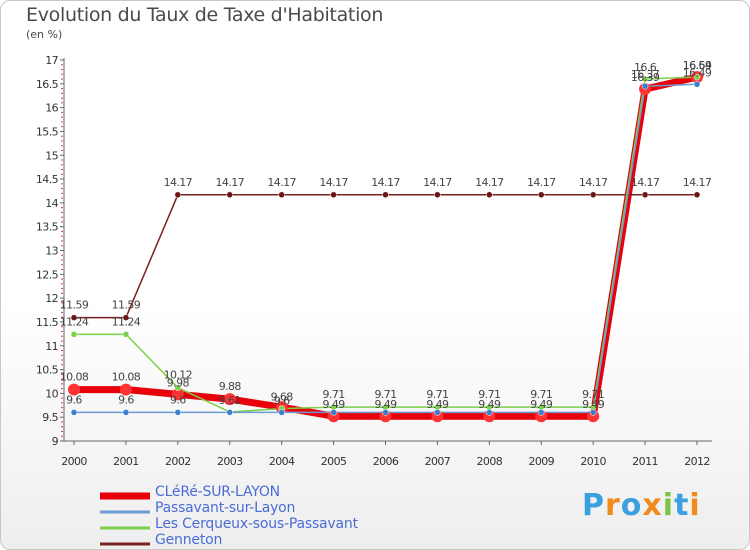 Image resolution: width=750 pixels, height=550 pixels. What do you see at coordinates (44, 34) in the screenshot?
I see `chart-subtitle: (en %)` at bounding box center [44, 34].